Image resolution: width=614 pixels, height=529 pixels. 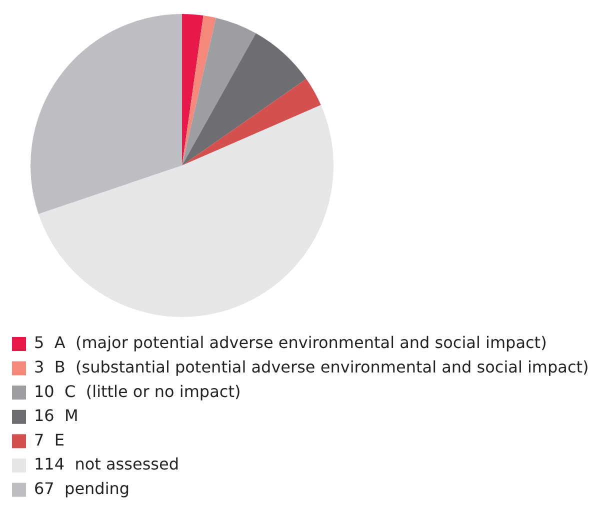 I want to click on legend-label: 10 C (little or no impact), so click(x=137, y=391).